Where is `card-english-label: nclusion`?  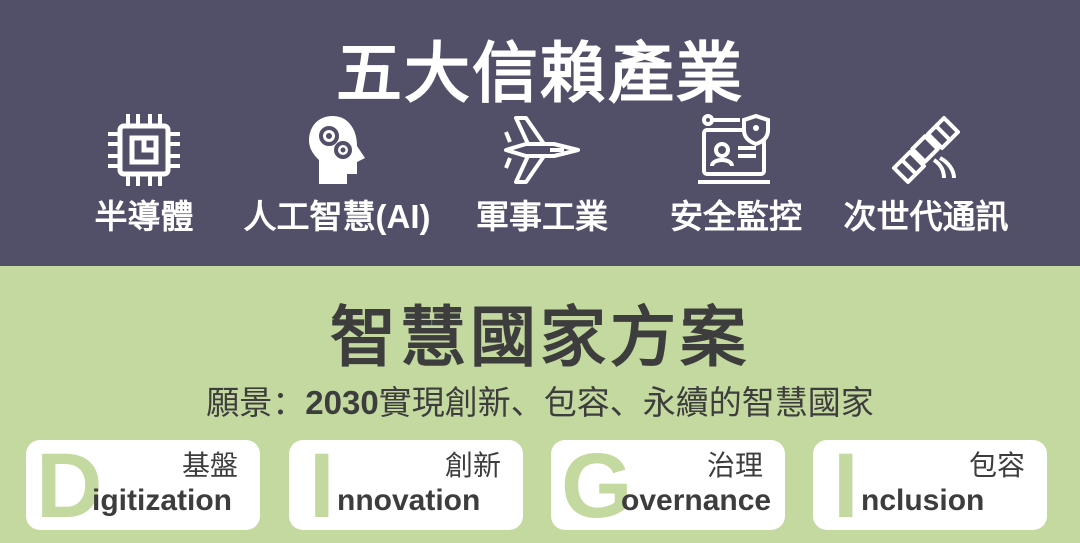 card-english-label: nclusion is located at coordinates (923, 500).